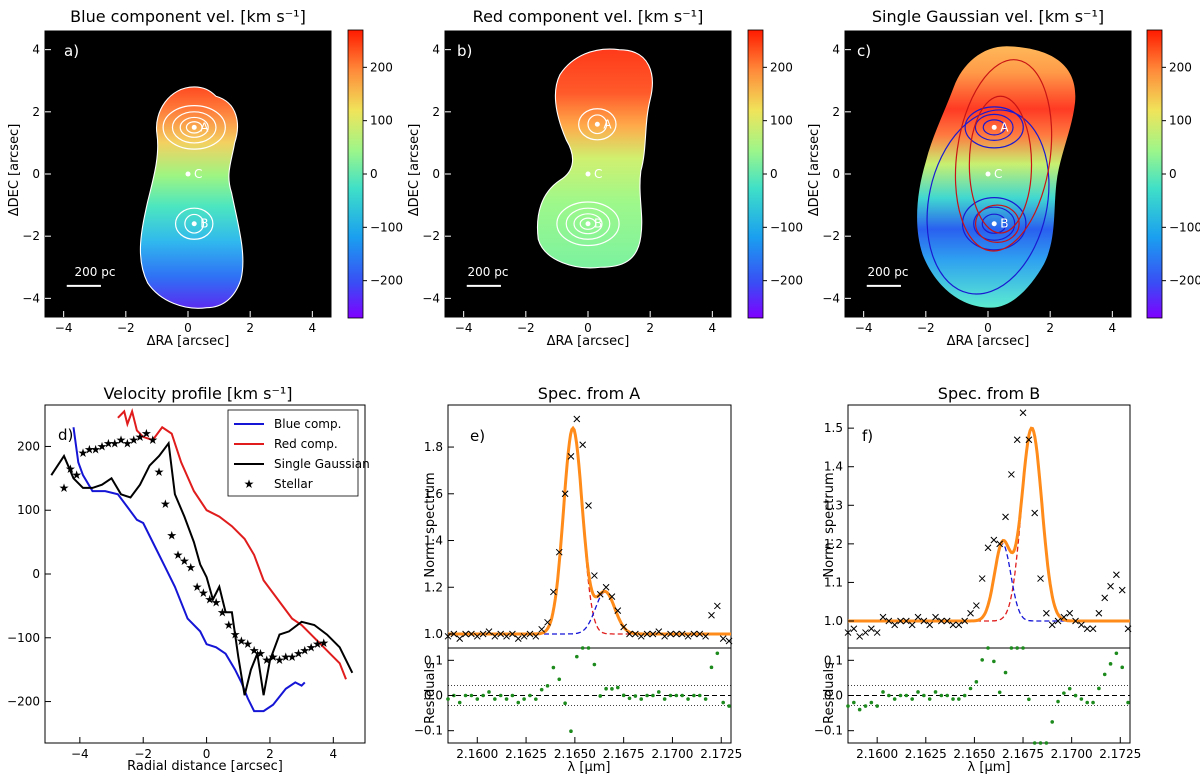 The width and height of the screenshot is (1200, 779). I want to click on panel-e-reslabel: Residuals, so click(430, 693).